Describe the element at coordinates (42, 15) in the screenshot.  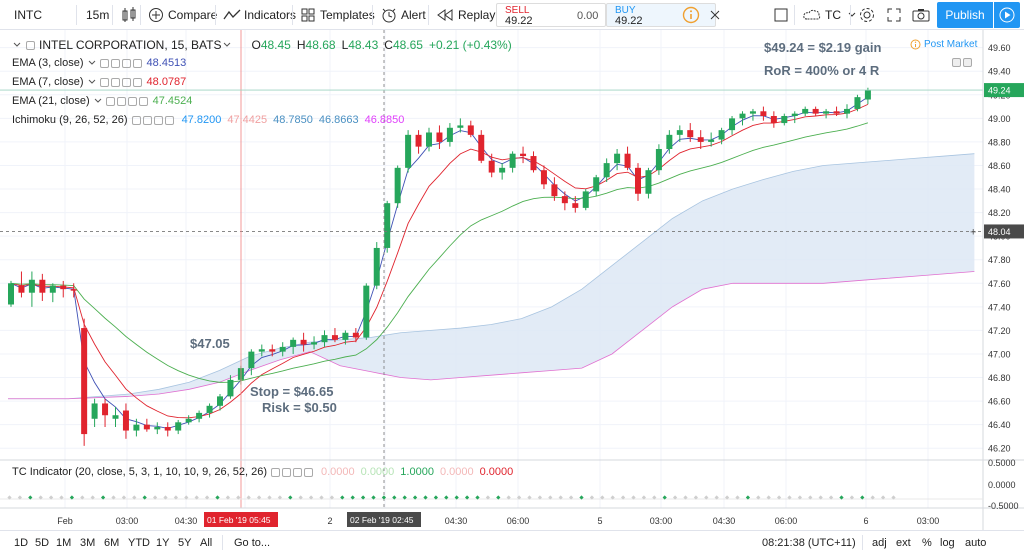
I see `symbol-search: INTC` at that location.